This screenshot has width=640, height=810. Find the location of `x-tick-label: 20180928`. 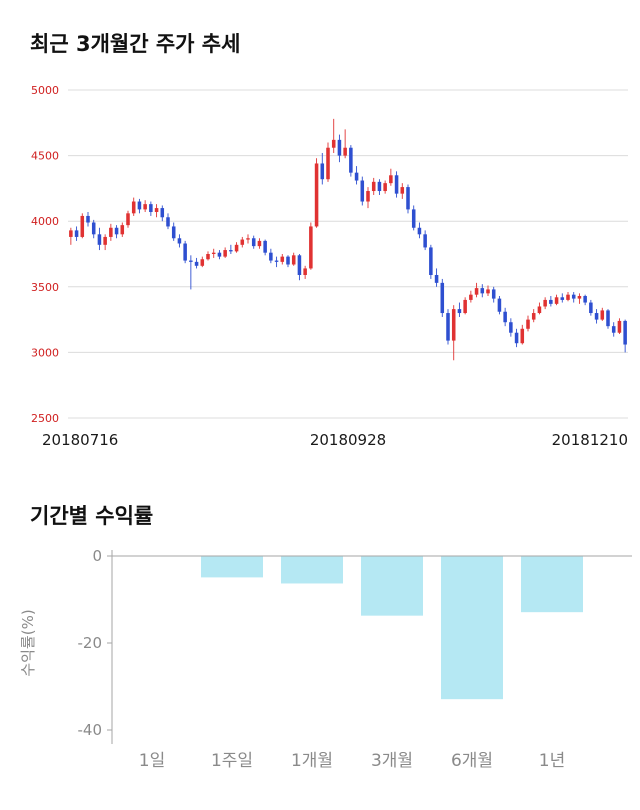

x-tick-label: 20180928 is located at coordinates (348, 440).